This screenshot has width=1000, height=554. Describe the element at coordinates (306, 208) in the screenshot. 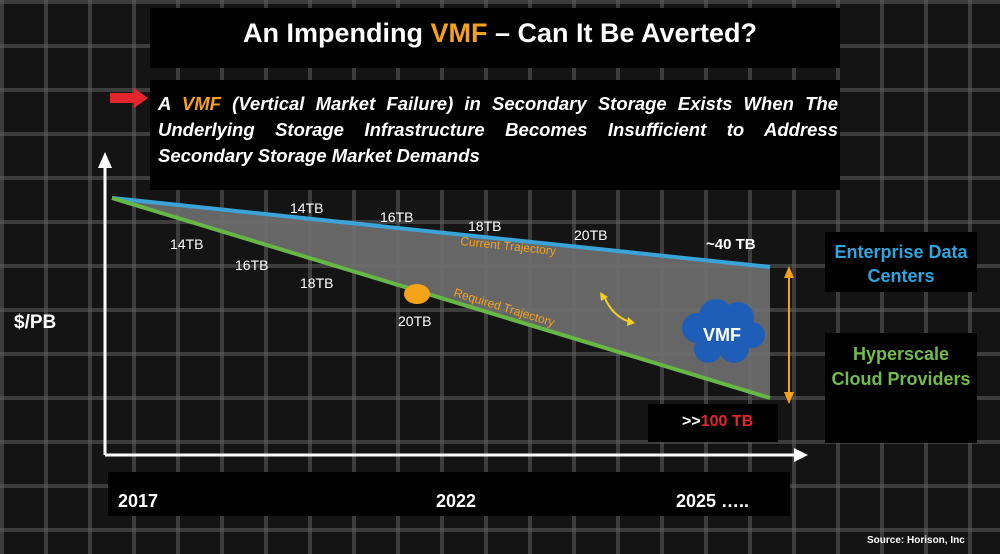

I see `upper-label-14tb: 14TB` at that location.